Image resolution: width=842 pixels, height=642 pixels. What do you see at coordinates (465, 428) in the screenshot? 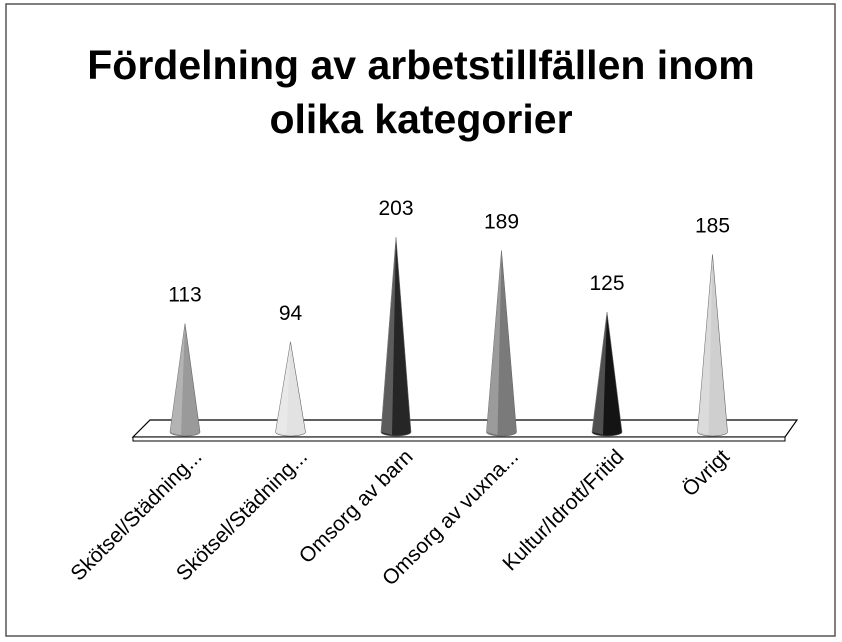
I see `floor` at bounding box center [465, 428].